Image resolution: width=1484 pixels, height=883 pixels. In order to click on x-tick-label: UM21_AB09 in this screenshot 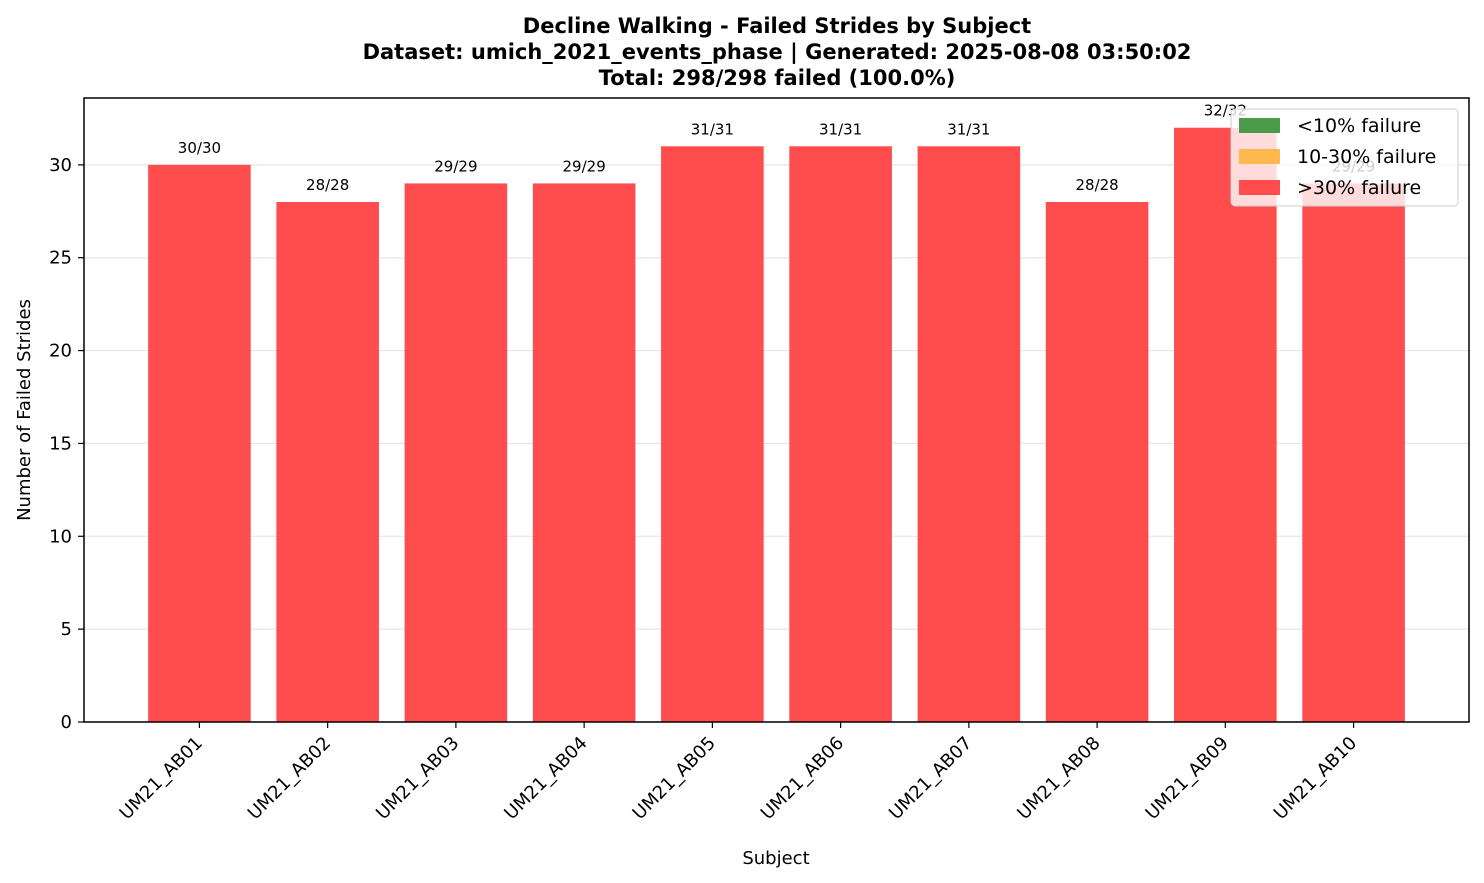, I will do `click(1187, 778)`.